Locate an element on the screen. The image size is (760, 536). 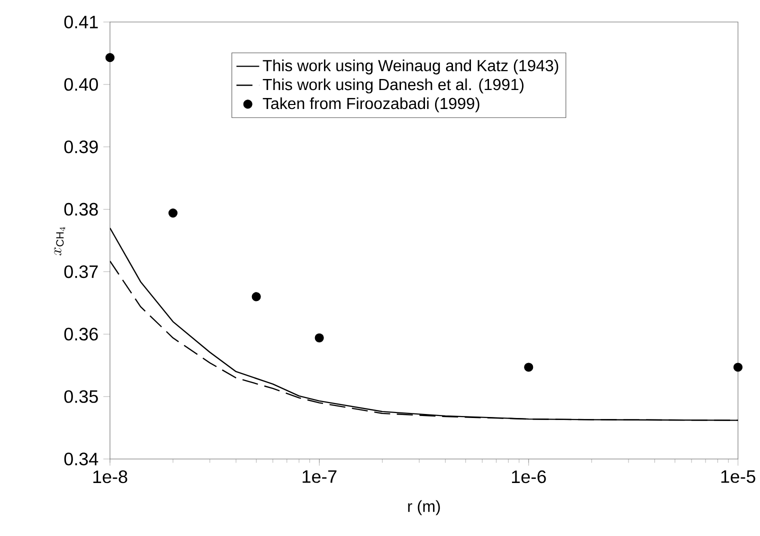
y-tick-label: 0.36 is located at coordinates (81, 334).